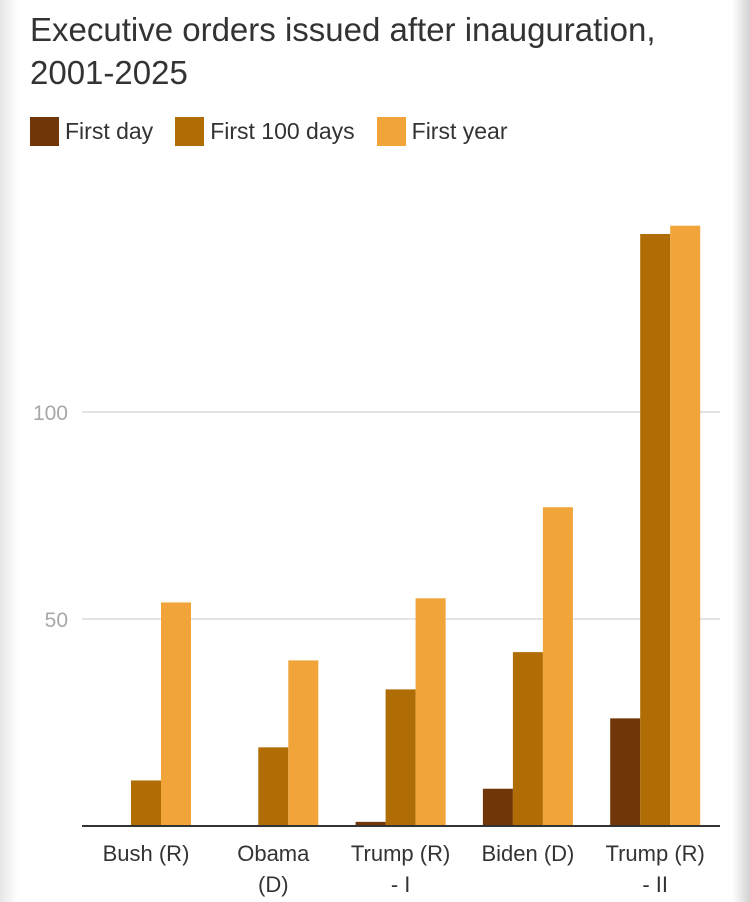  Describe the element at coordinates (9, 451) in the screenshot. I see `left-edge-shadow` at that location.